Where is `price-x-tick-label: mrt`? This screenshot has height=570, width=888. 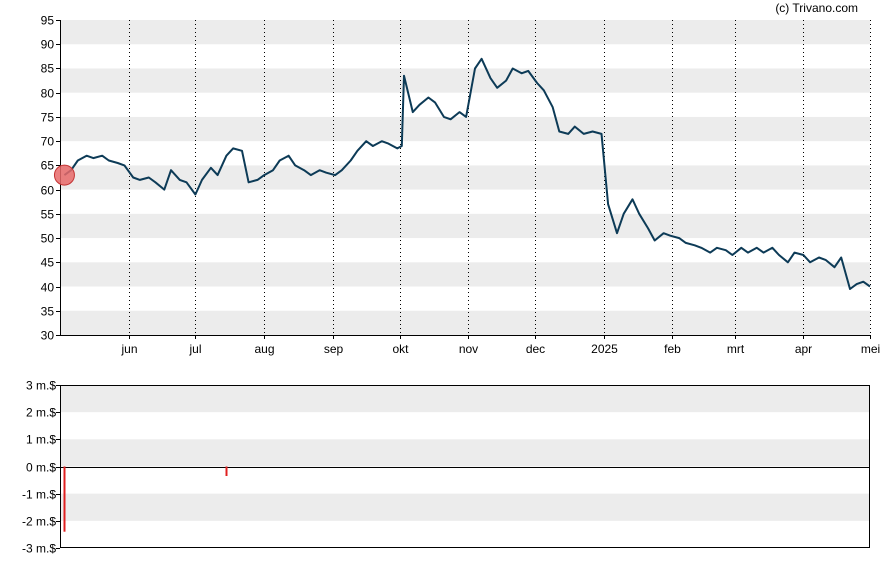 price-x-tick-label: mrt is located at coordinates (736, 349).